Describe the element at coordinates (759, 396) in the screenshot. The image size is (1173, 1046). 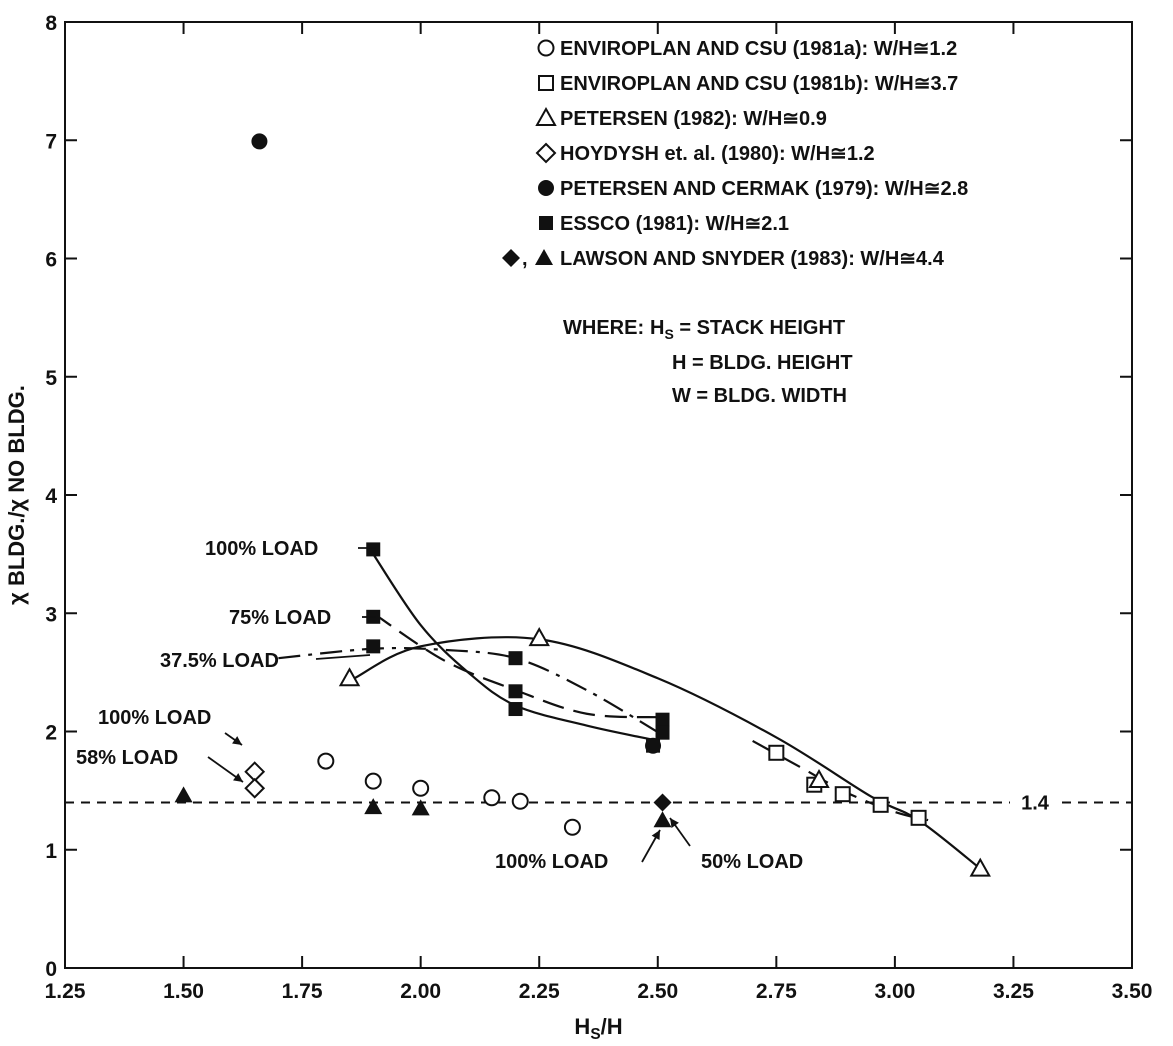
I see `note-bldg-width: W = BLDG. WIDTH` at that location.